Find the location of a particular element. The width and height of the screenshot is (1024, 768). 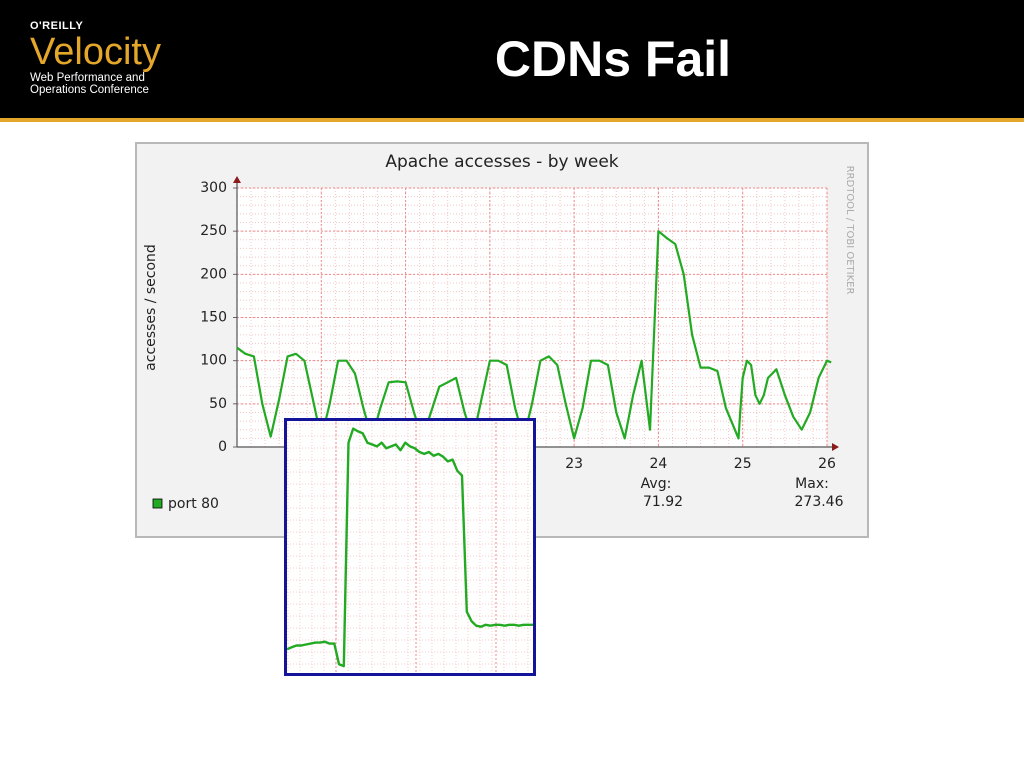

chart-title: Apache accesses - by week is located at coordinates (501, 162).